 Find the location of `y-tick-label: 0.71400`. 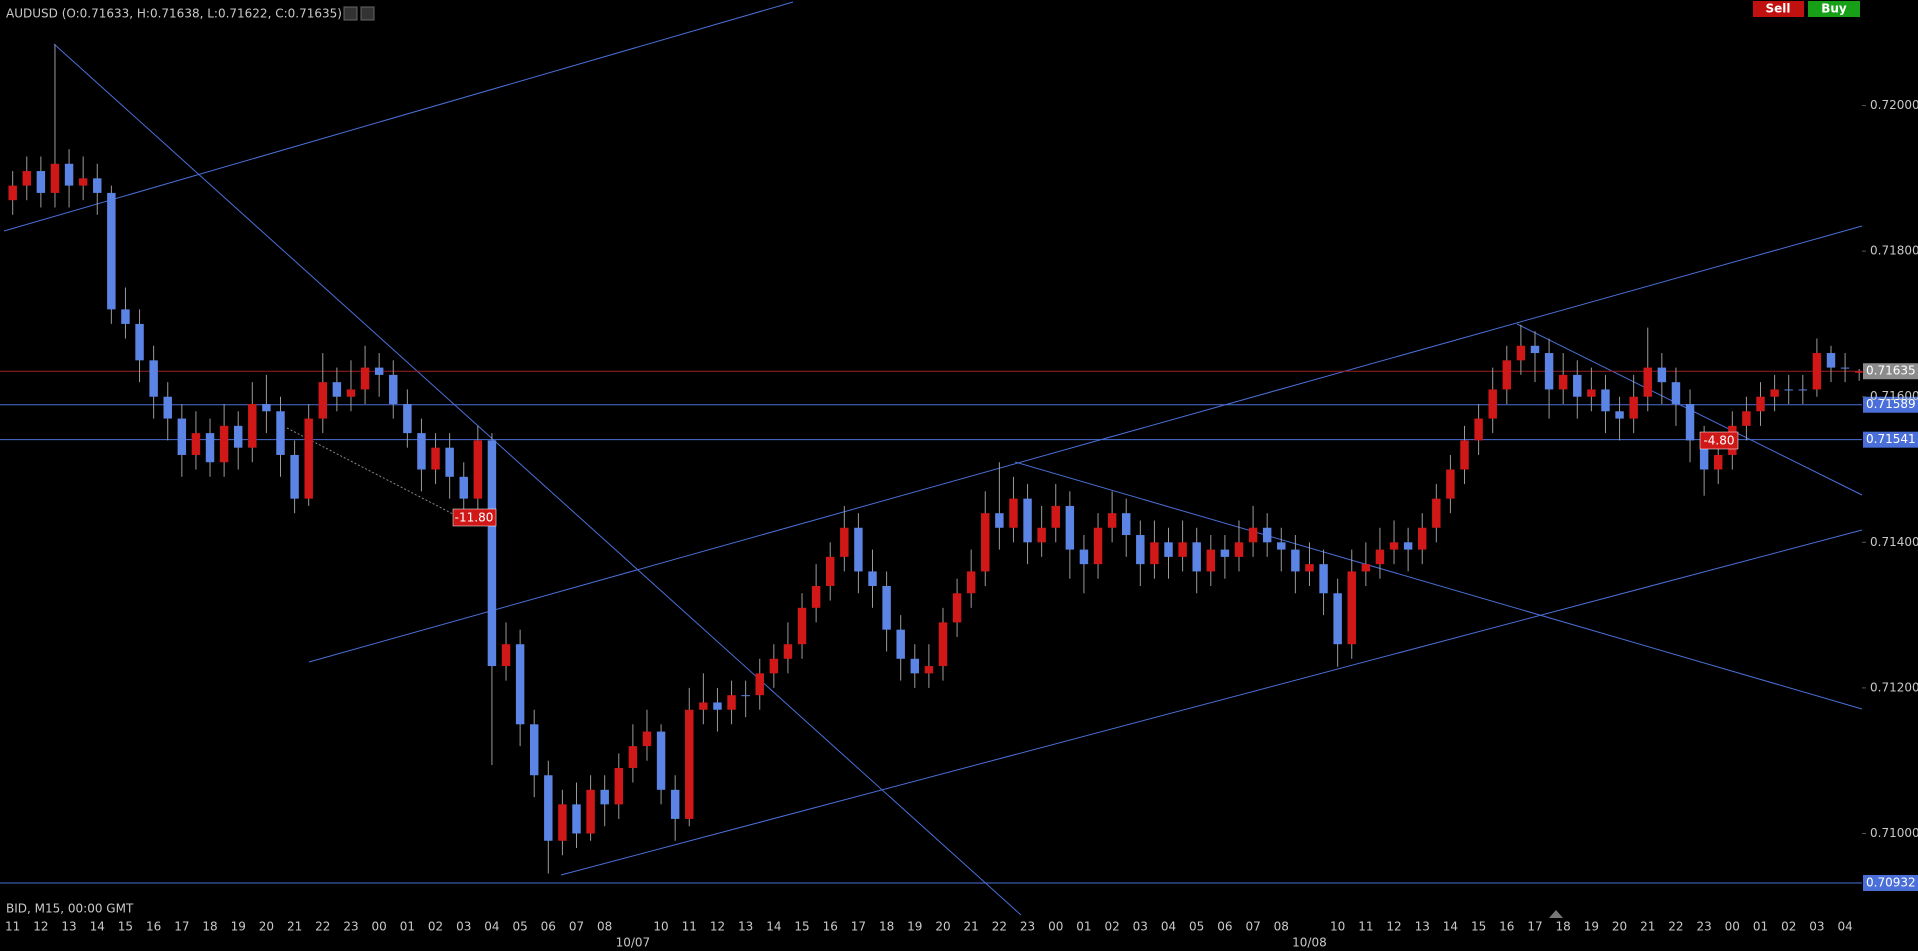

y-tick-label: 0.71400 is located at coordinates (1894, 542).